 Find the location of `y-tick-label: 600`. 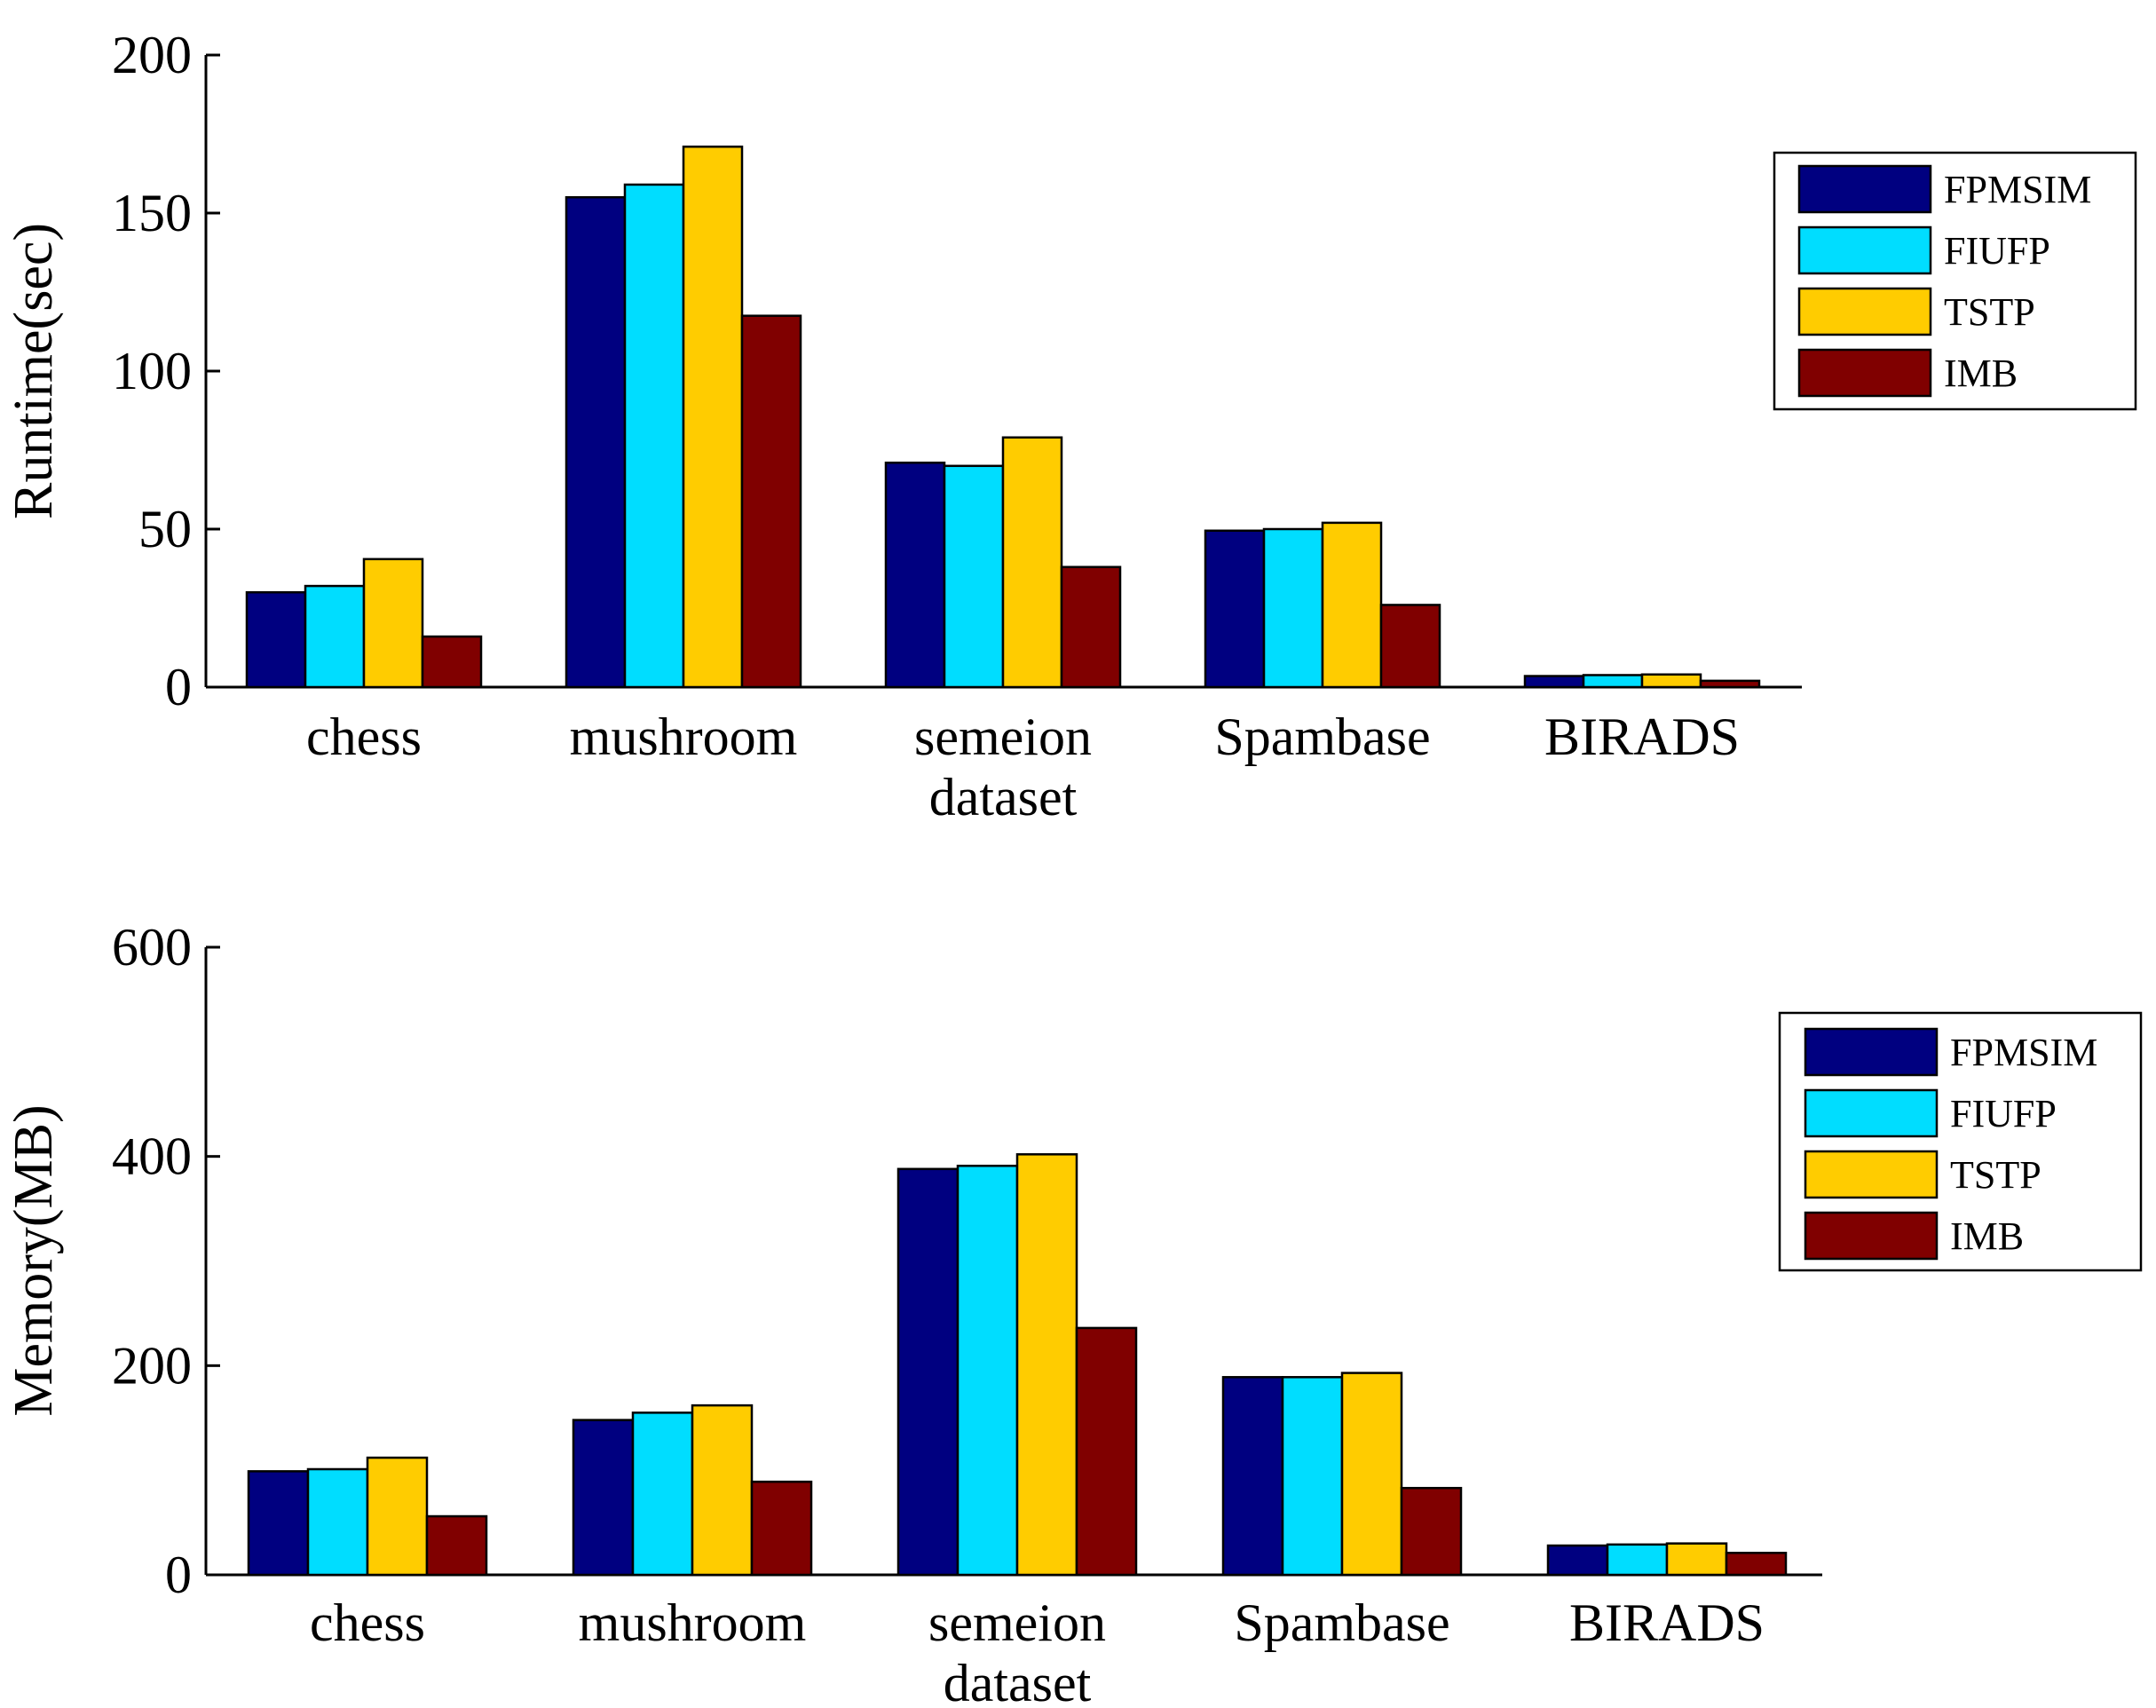

y-tick-label: 600 is located at coordinates (152, 947).